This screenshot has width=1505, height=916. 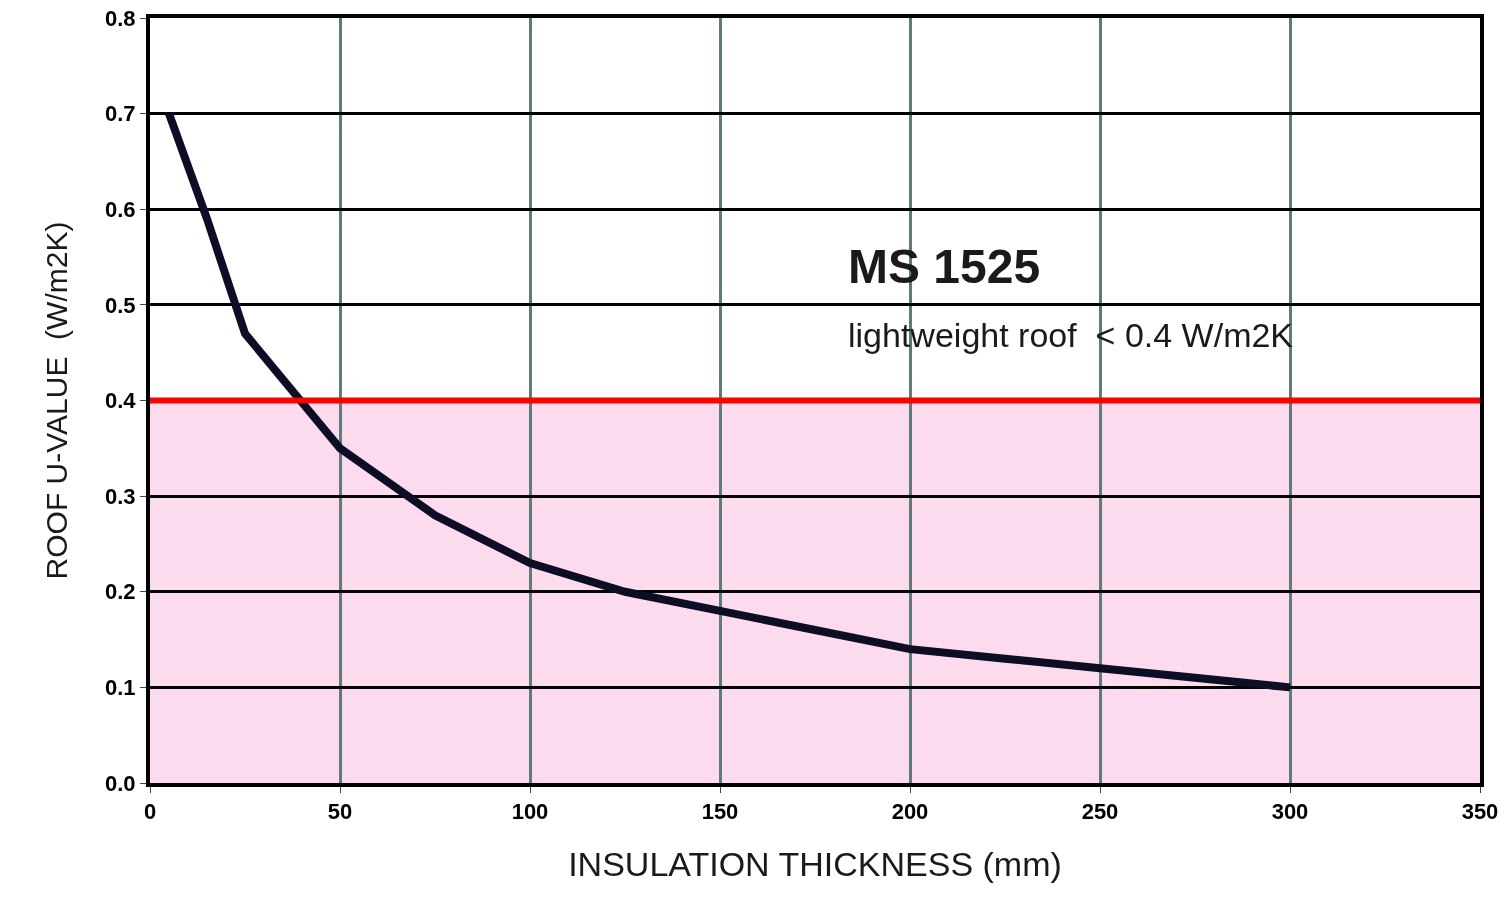 What do you see at coordinates (120, 305) in the screenshot?
I see `y-tick-label: 0.5` at bounding box center [120, 305].